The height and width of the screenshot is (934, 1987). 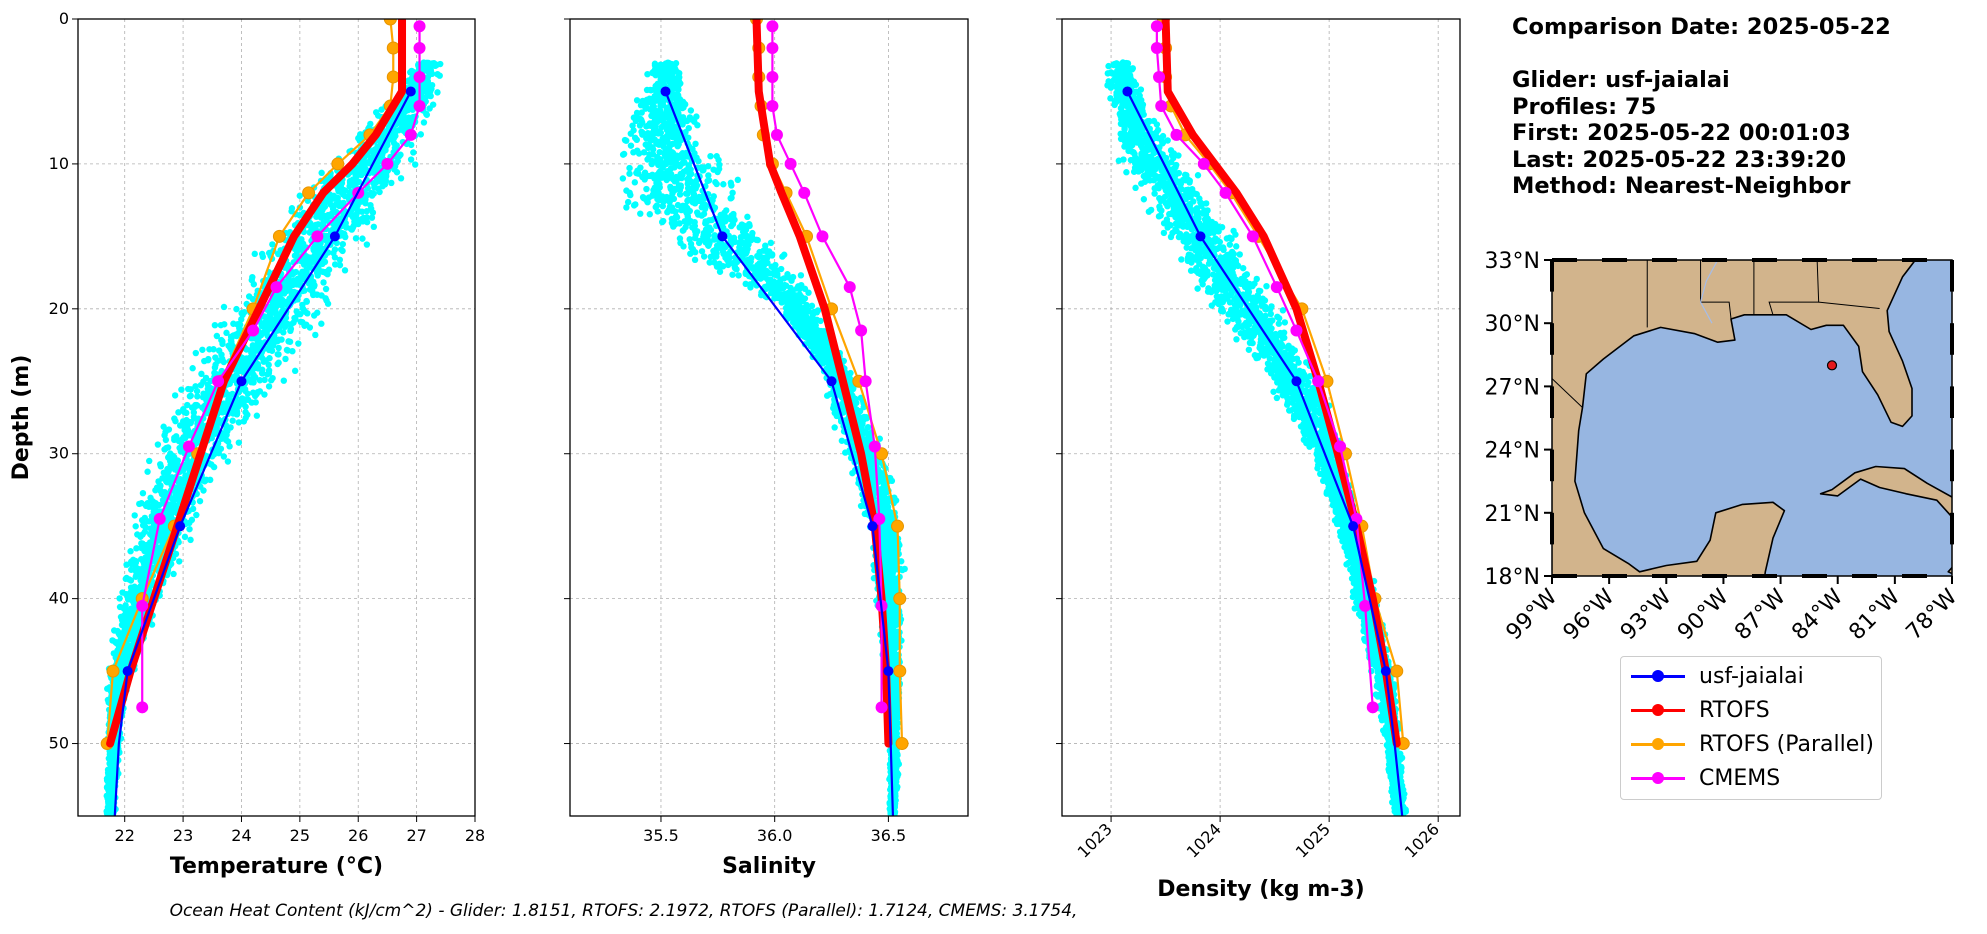 I want to click on series-marker-rtofs-parallel, so click(x=393, y=77).